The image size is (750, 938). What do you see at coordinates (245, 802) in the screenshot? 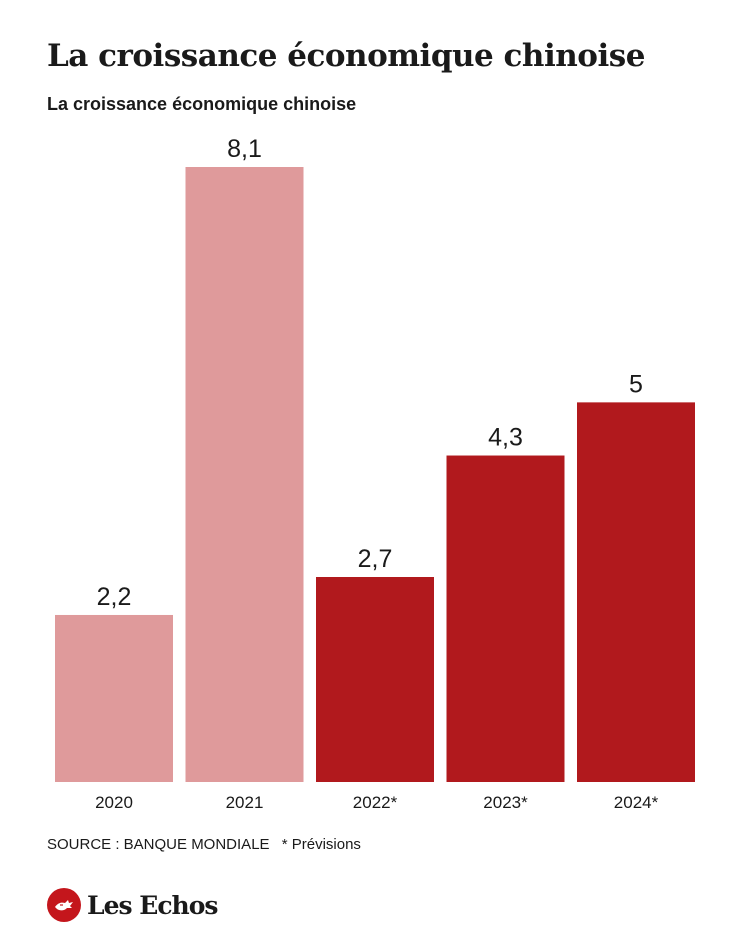
I see `x-tick-label-2021: 2021` at bounding box center [245, 802].